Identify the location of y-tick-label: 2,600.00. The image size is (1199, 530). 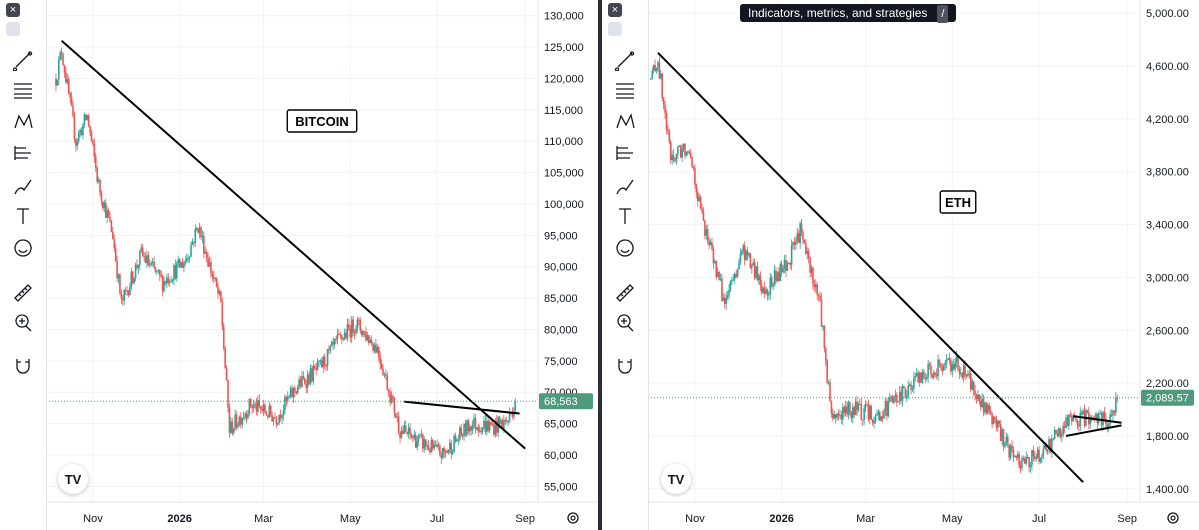
(1167, 331).